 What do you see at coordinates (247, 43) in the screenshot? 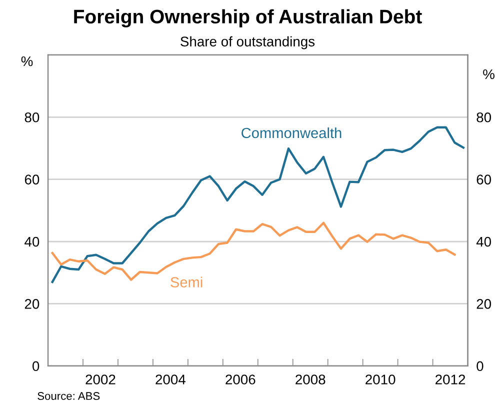
I see `chart-subtitle: Share of outstandings` at bounding box center [247, 43].